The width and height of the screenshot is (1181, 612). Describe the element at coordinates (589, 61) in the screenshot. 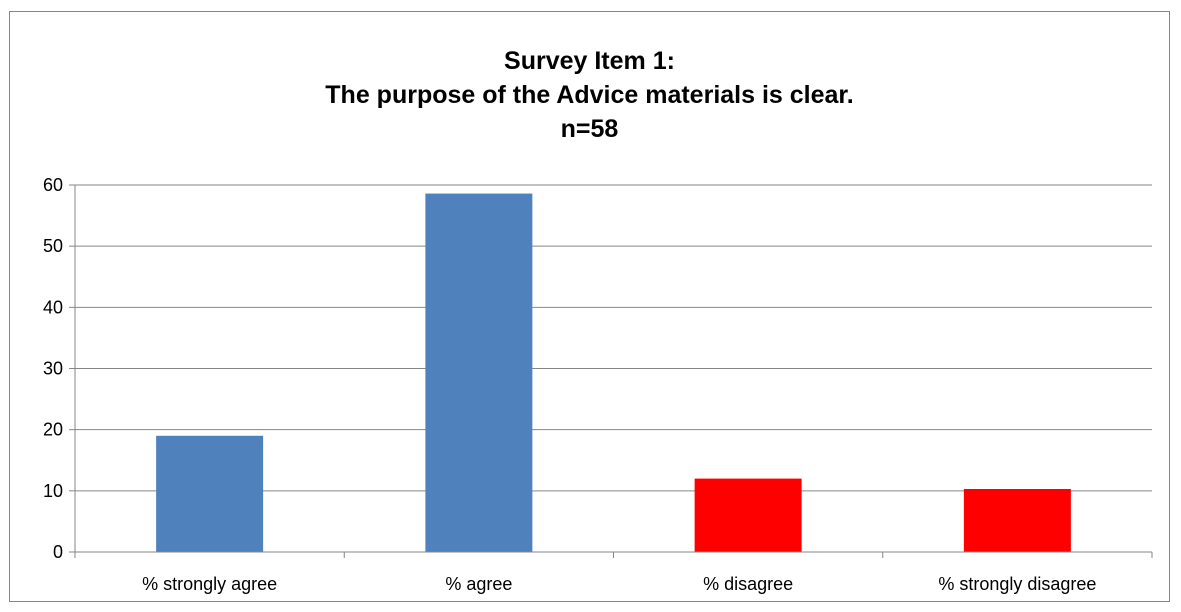

I see `chart-title-line-1: Survey Item 1:` at that location.